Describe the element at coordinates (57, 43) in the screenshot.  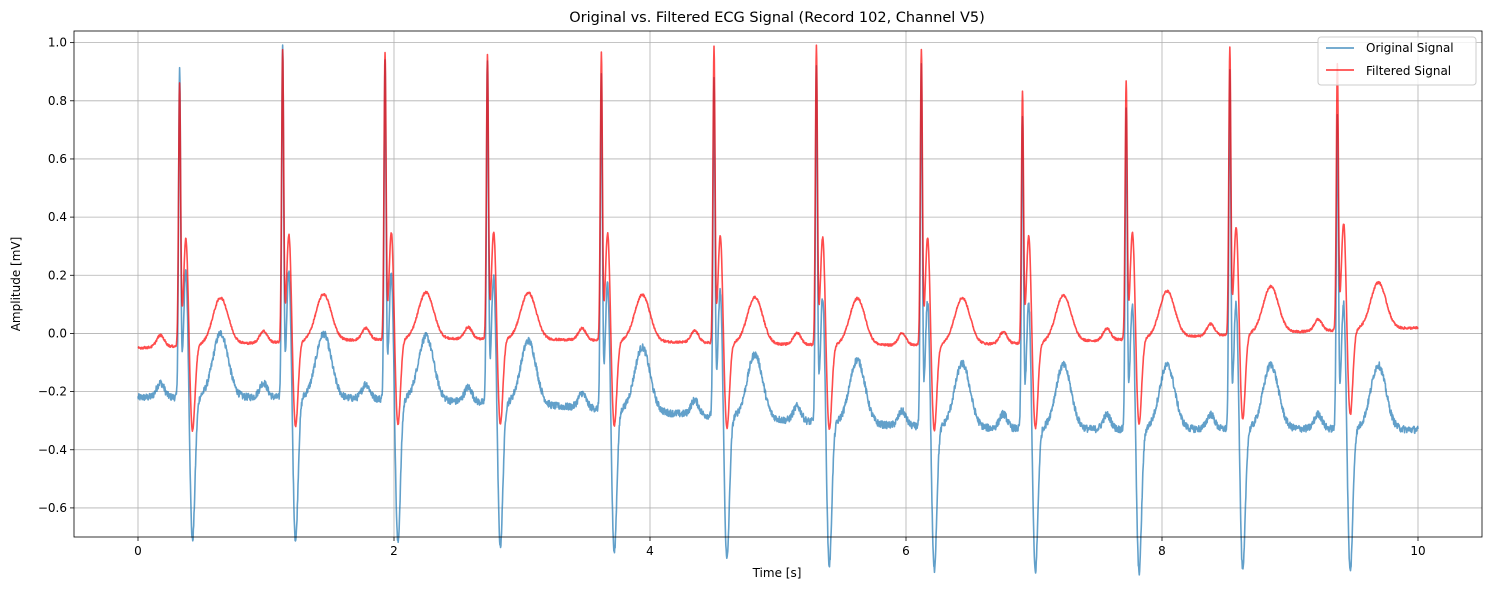
I see `y-tick-label: 1.0` at that location.